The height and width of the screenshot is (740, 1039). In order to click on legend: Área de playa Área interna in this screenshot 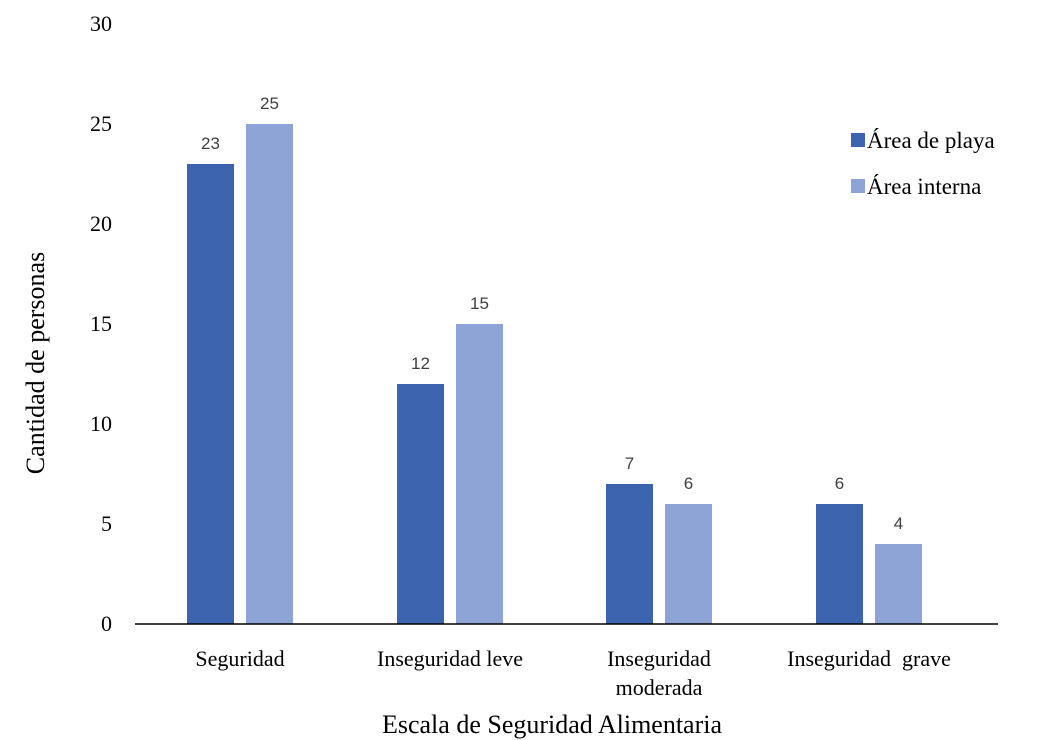, I will do `click(923, 163)`.